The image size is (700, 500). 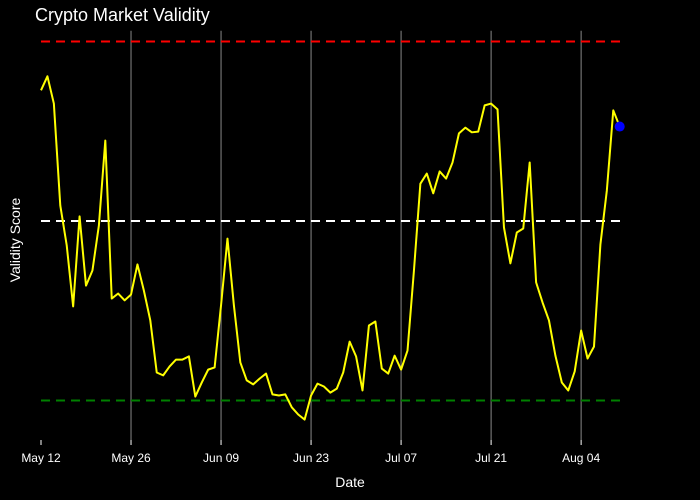 I want to click on chart-title: Crypto Market Validity, so click(x=122, y=15).